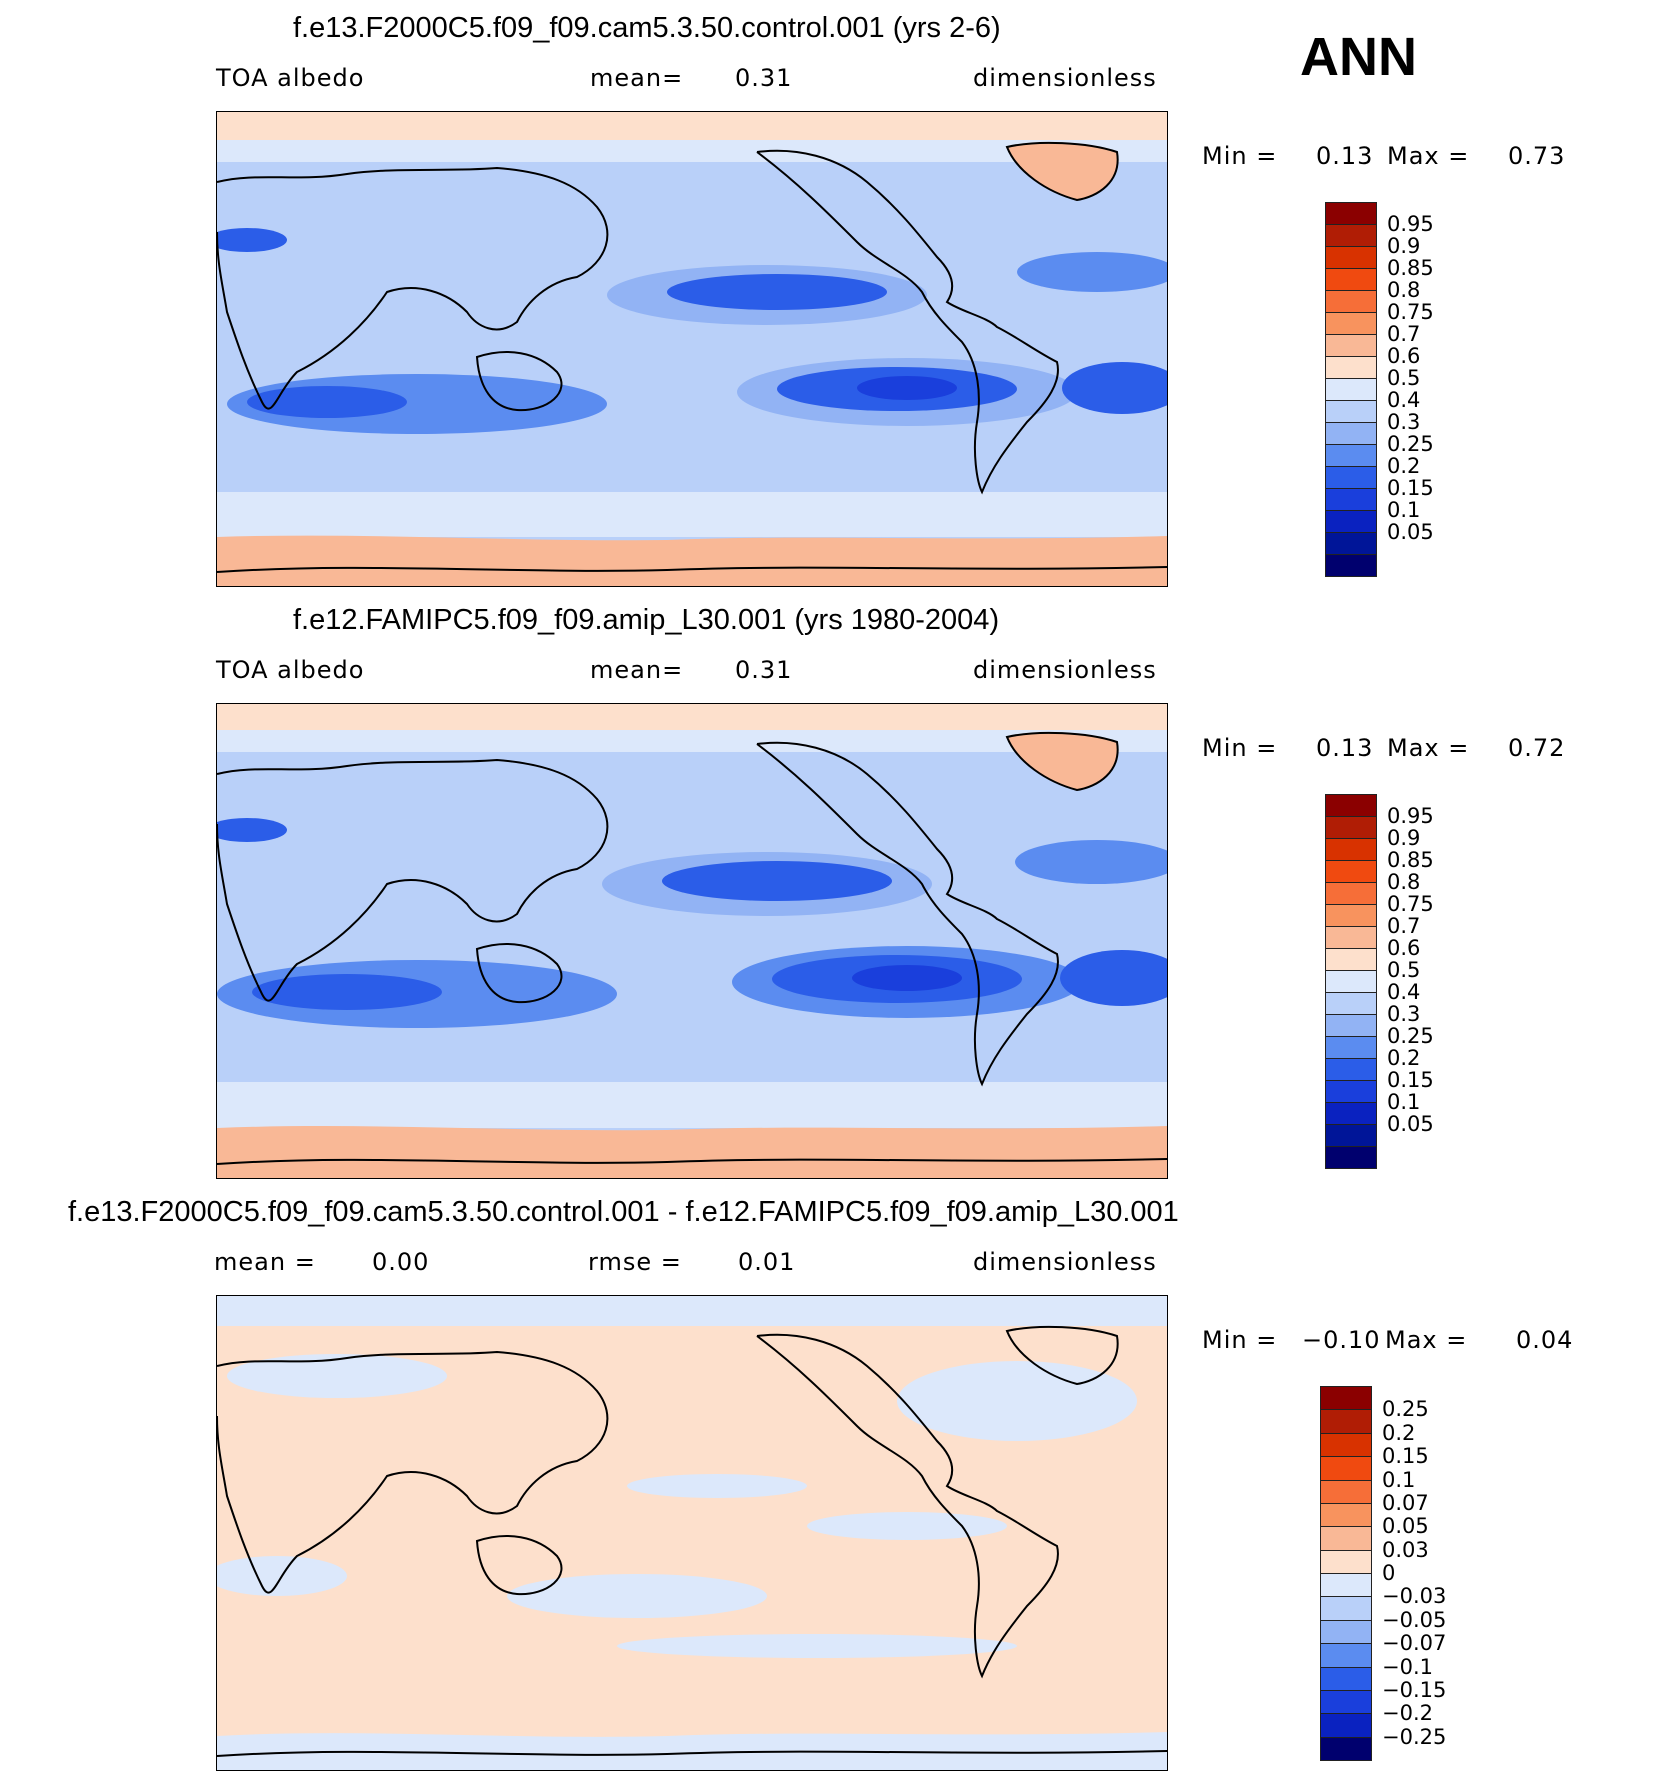 This screenshot has height=1774, width=1677. I want to click on panel2-indian-ocean-core, so click(347, 992).